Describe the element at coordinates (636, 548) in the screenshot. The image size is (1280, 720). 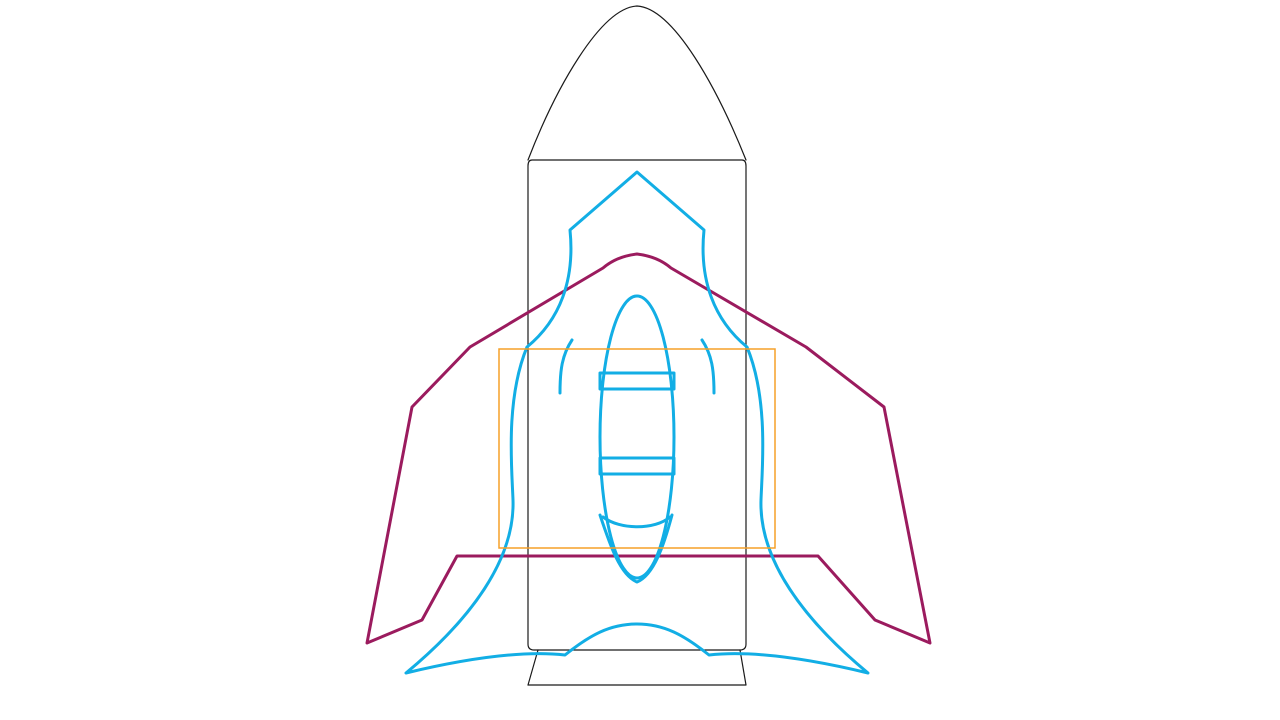
I see `capsule-tail-cone` at that location.